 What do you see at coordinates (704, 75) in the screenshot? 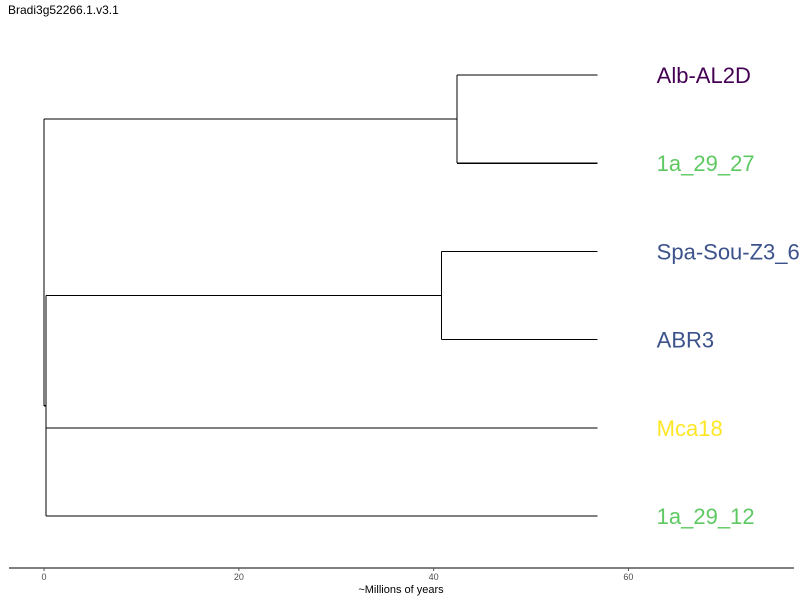
I see `leaf-label: Alb-AL2D` at bounding box center [704, 75].